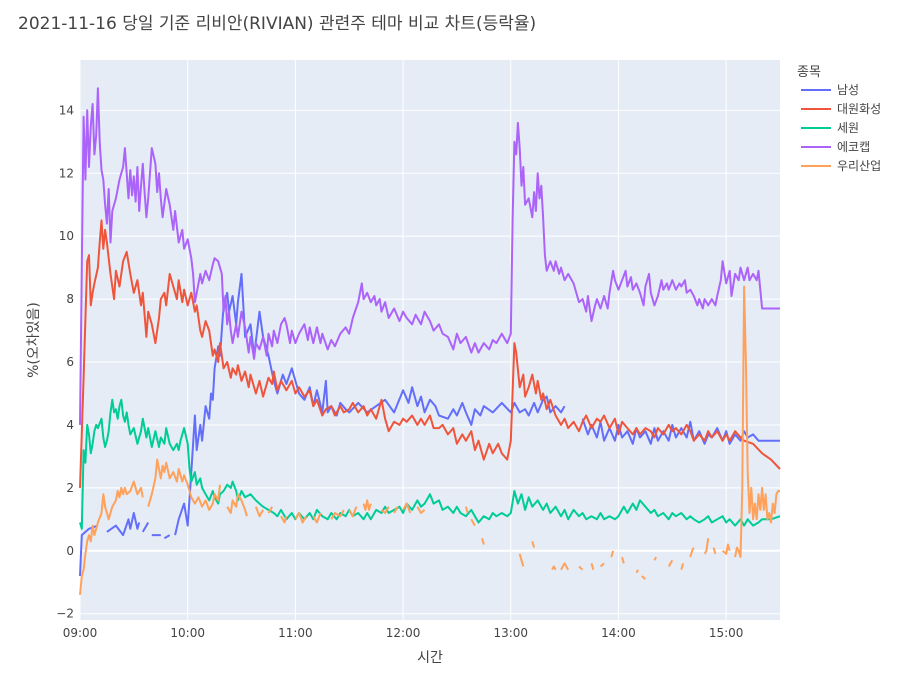  What do you see at coordinates (295, 633) in the screenshot?
I see `x-tick-label: 11:00` at bounding box center [295, 633].